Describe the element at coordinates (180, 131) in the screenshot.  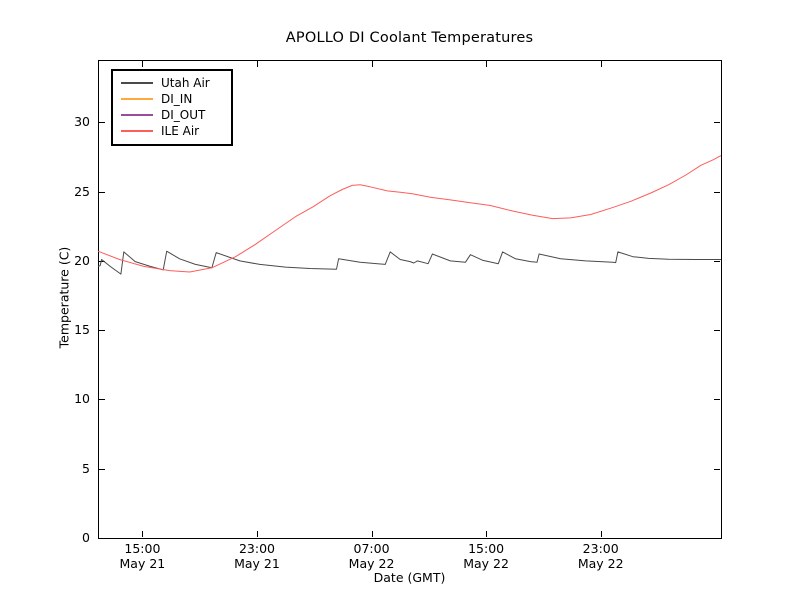
I see `legend-item-label: ILE Air` at that location.